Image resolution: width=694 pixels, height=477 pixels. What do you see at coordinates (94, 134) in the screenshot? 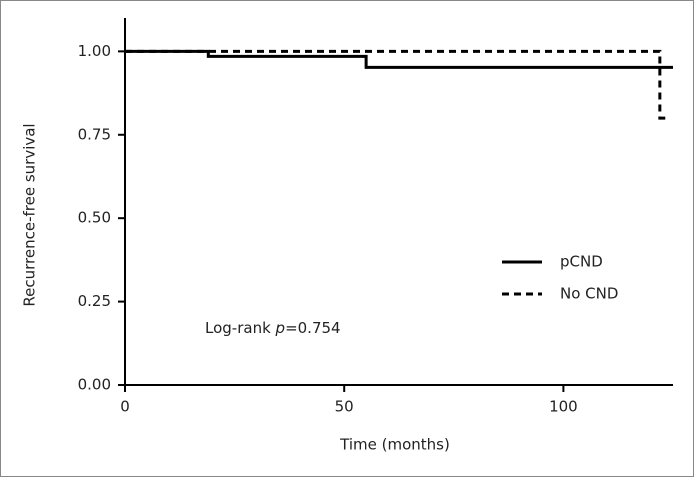
I see `y-tick-label: 0.75` at bounding box center [94, 134].